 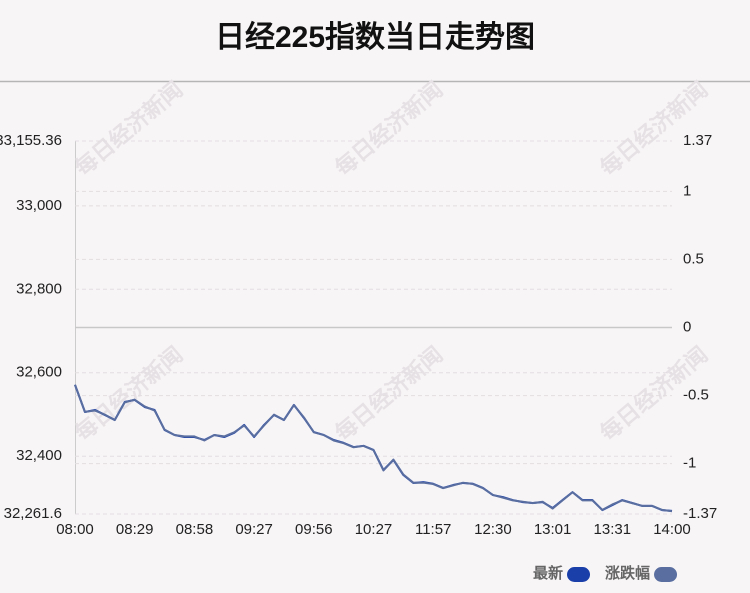 I want to click on x-tick-label: 11:57, so click(x=433, y=529).